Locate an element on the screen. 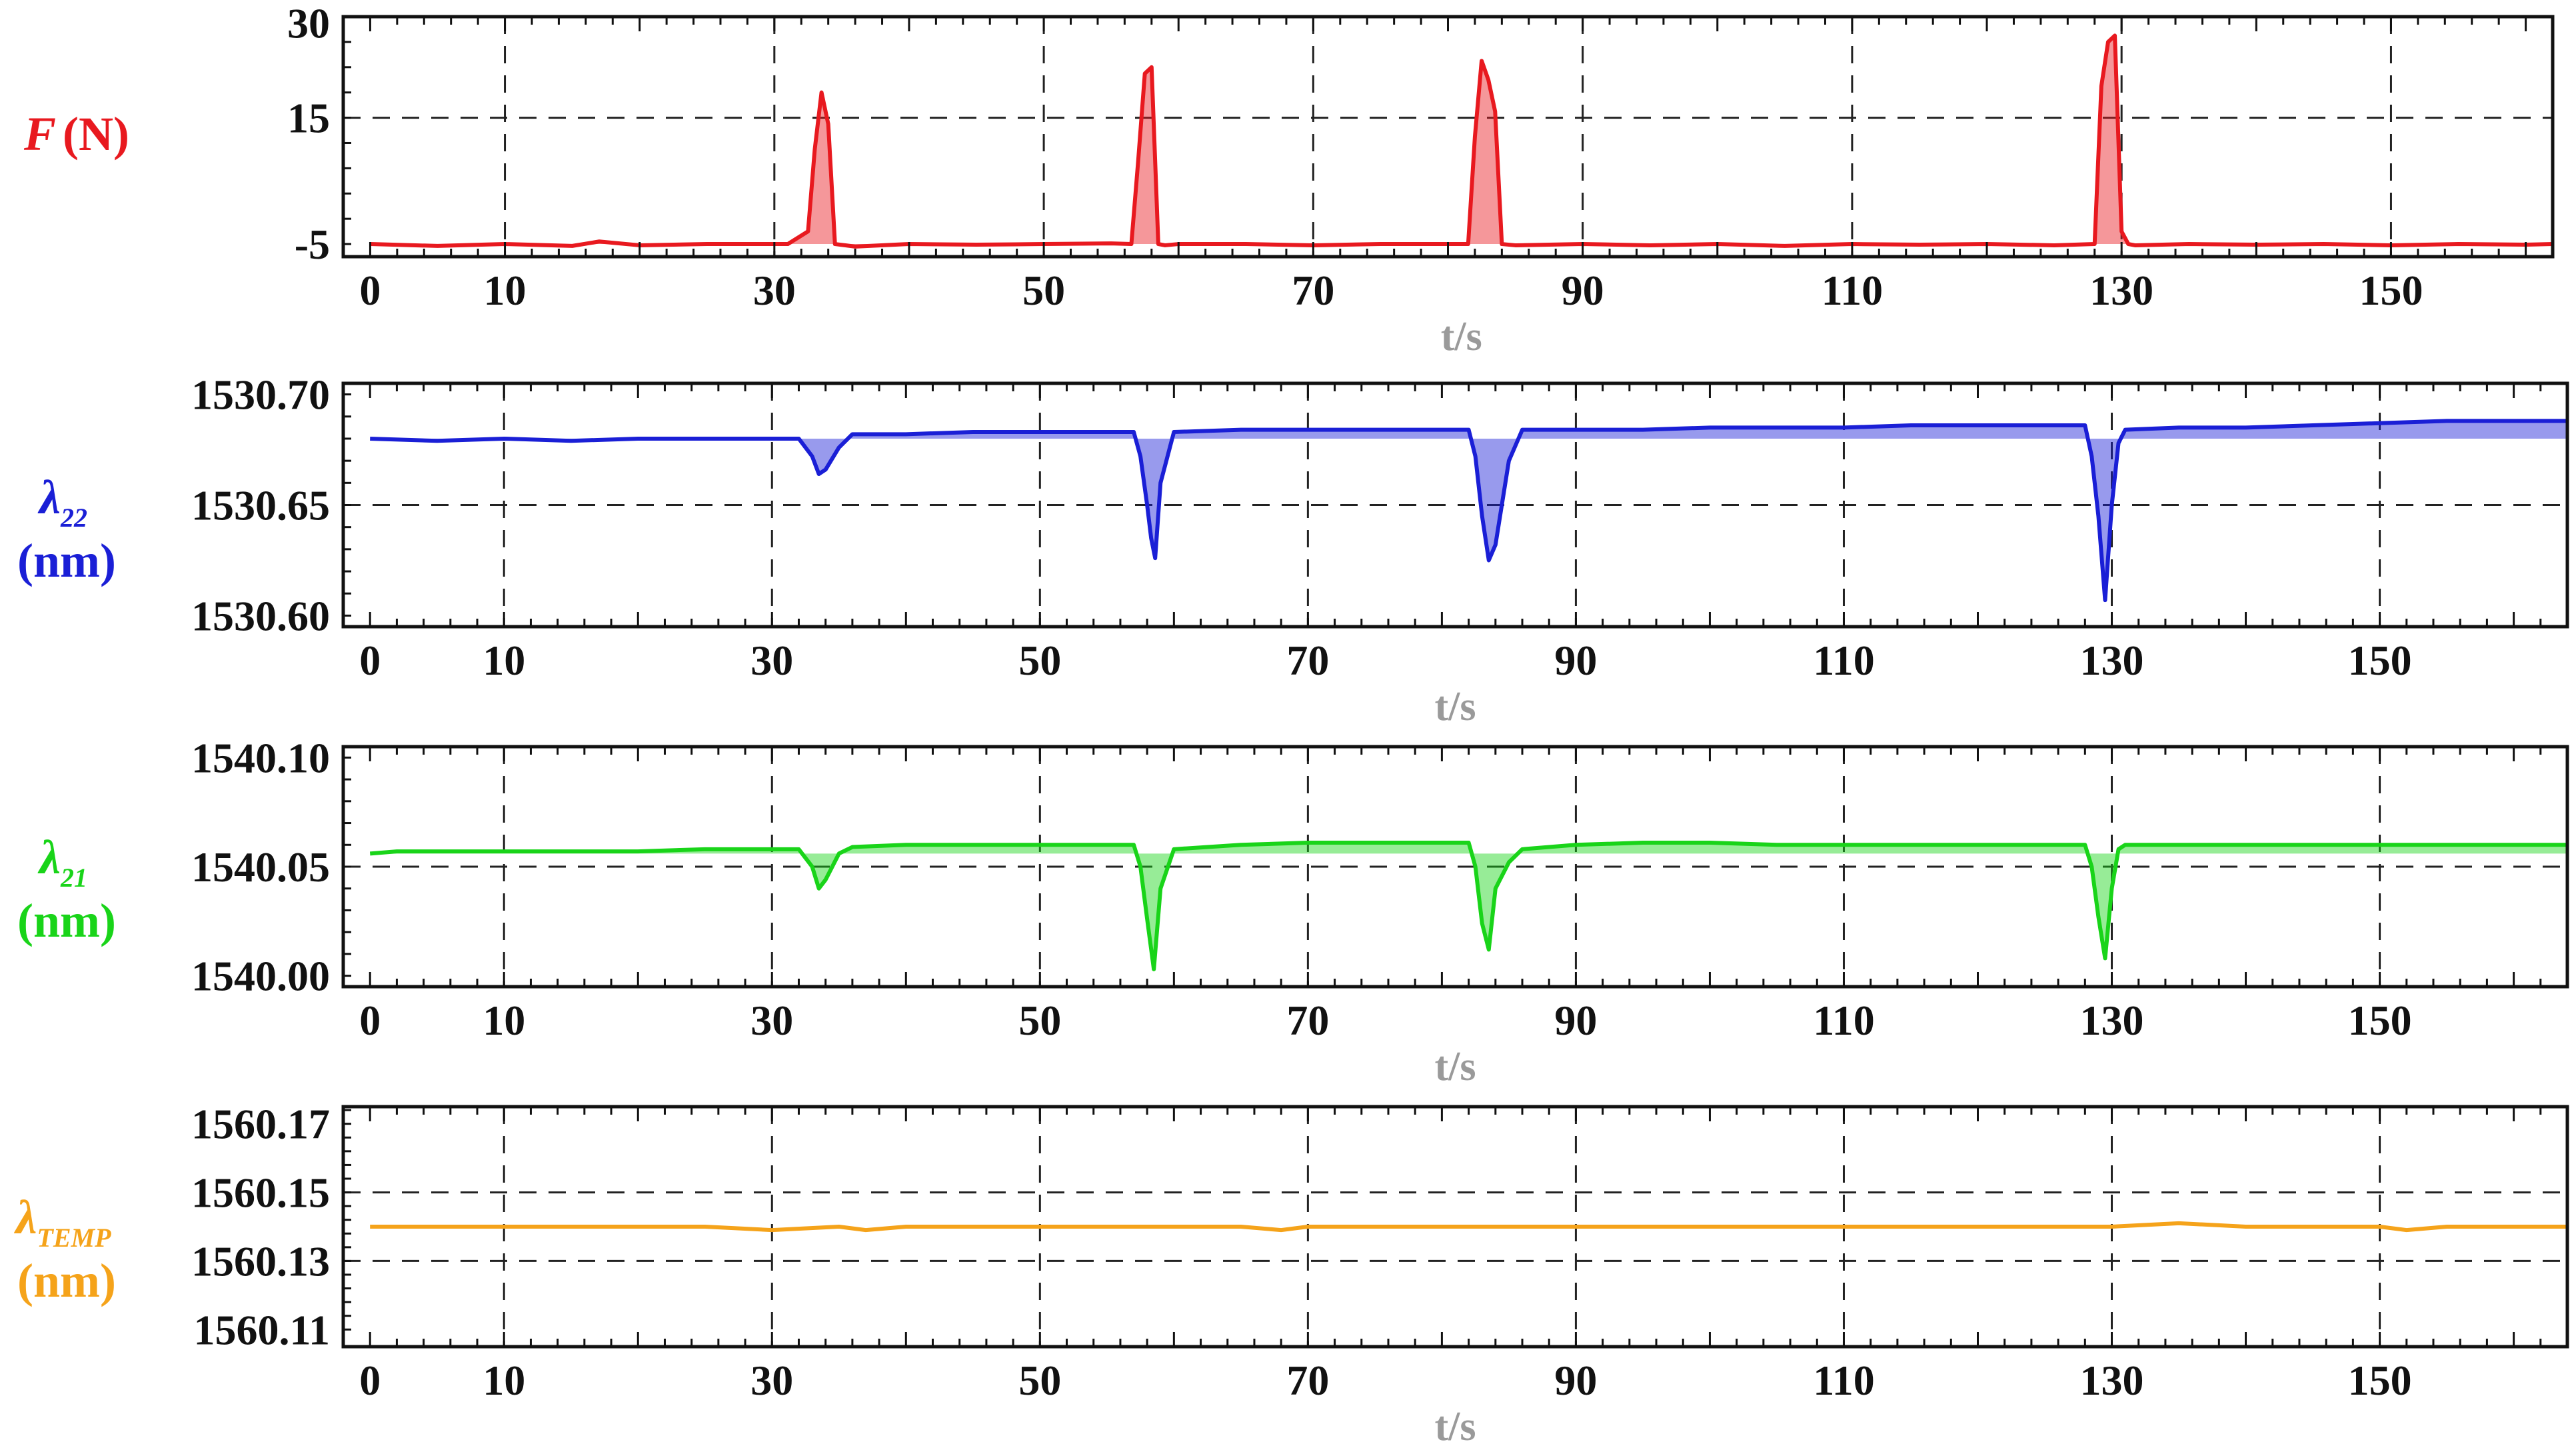 The width and height of the screenshot is (2576, 1442). y-axis-label-symbol: F is located at coordinates (40, 134).